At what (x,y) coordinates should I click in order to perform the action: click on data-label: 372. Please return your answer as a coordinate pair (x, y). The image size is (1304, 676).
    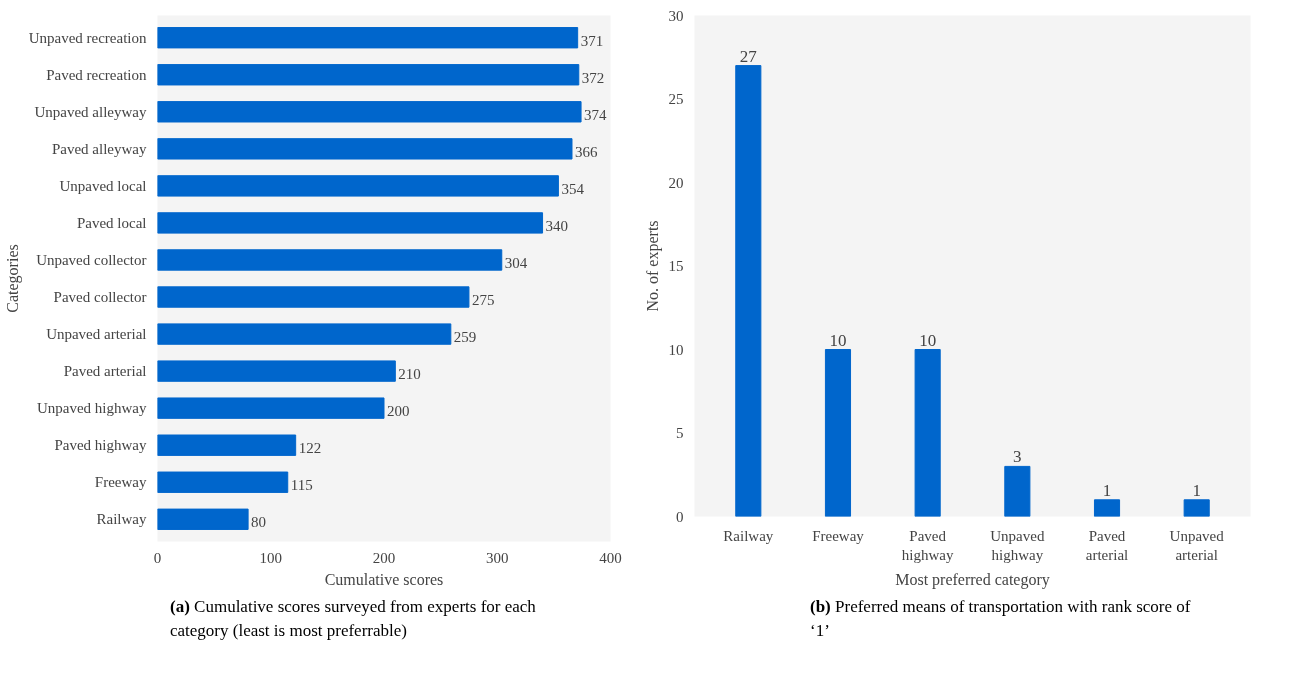
    Looking at the image, I should click on (593, 77).